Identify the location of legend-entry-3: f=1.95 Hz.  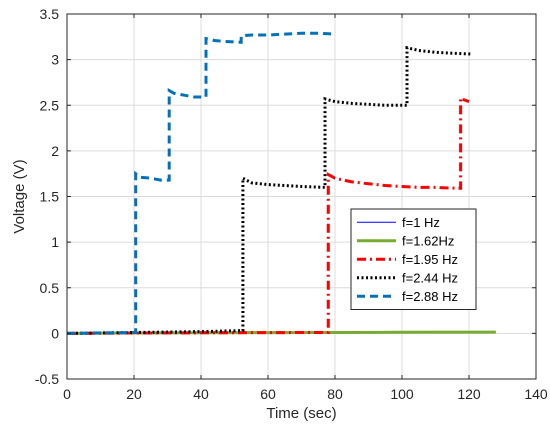
(430, 259).